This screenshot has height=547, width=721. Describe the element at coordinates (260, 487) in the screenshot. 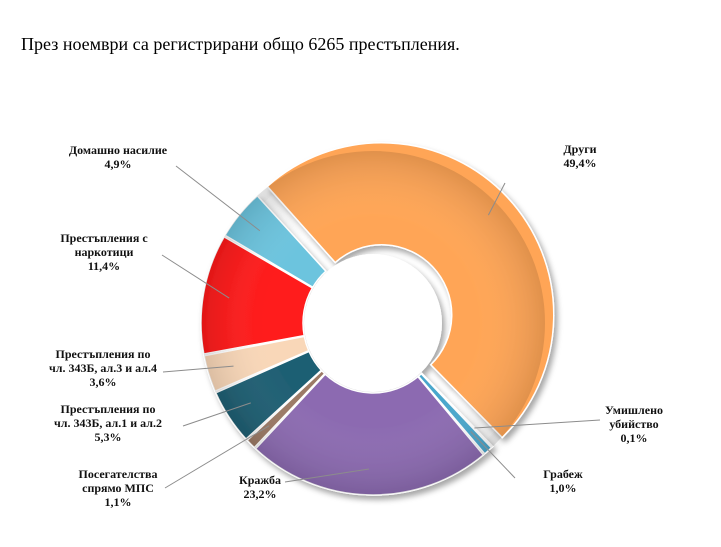

I see `slice-label-3: Кражба 23,2%` at that location.